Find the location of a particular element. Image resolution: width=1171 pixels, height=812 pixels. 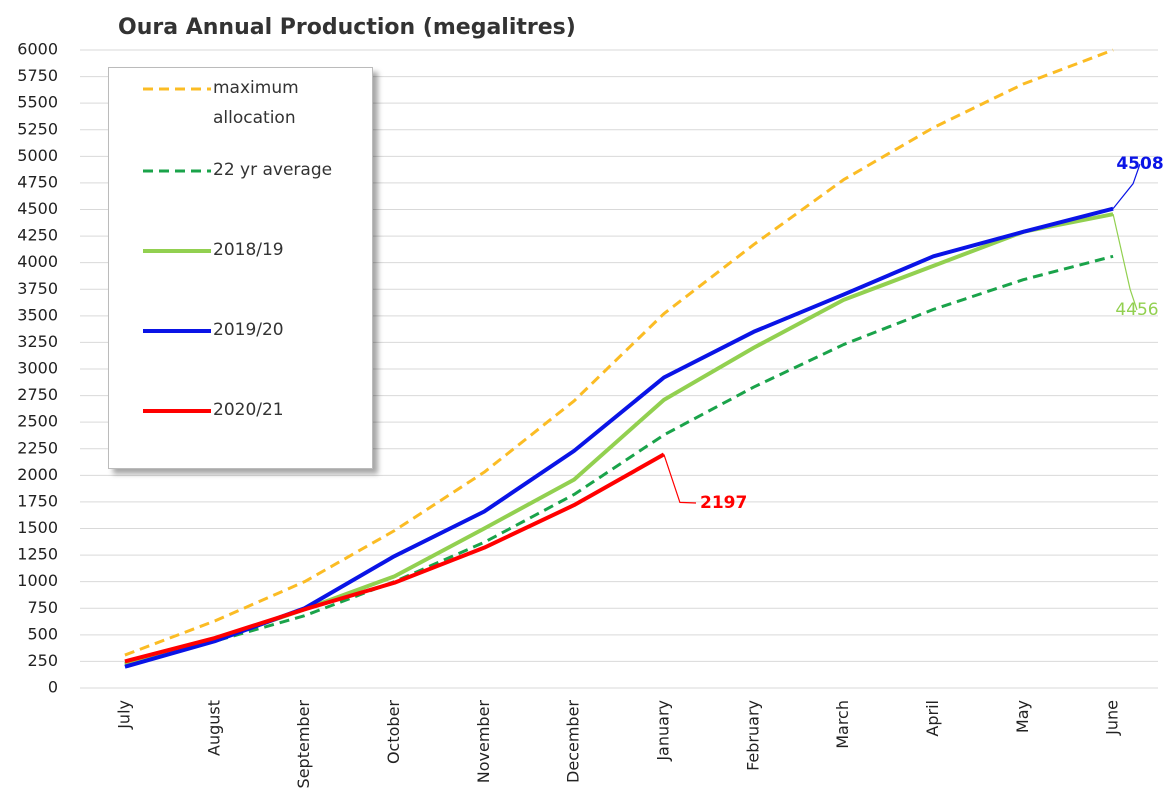

x-tick-label: October is located at coordinates (393, 732).